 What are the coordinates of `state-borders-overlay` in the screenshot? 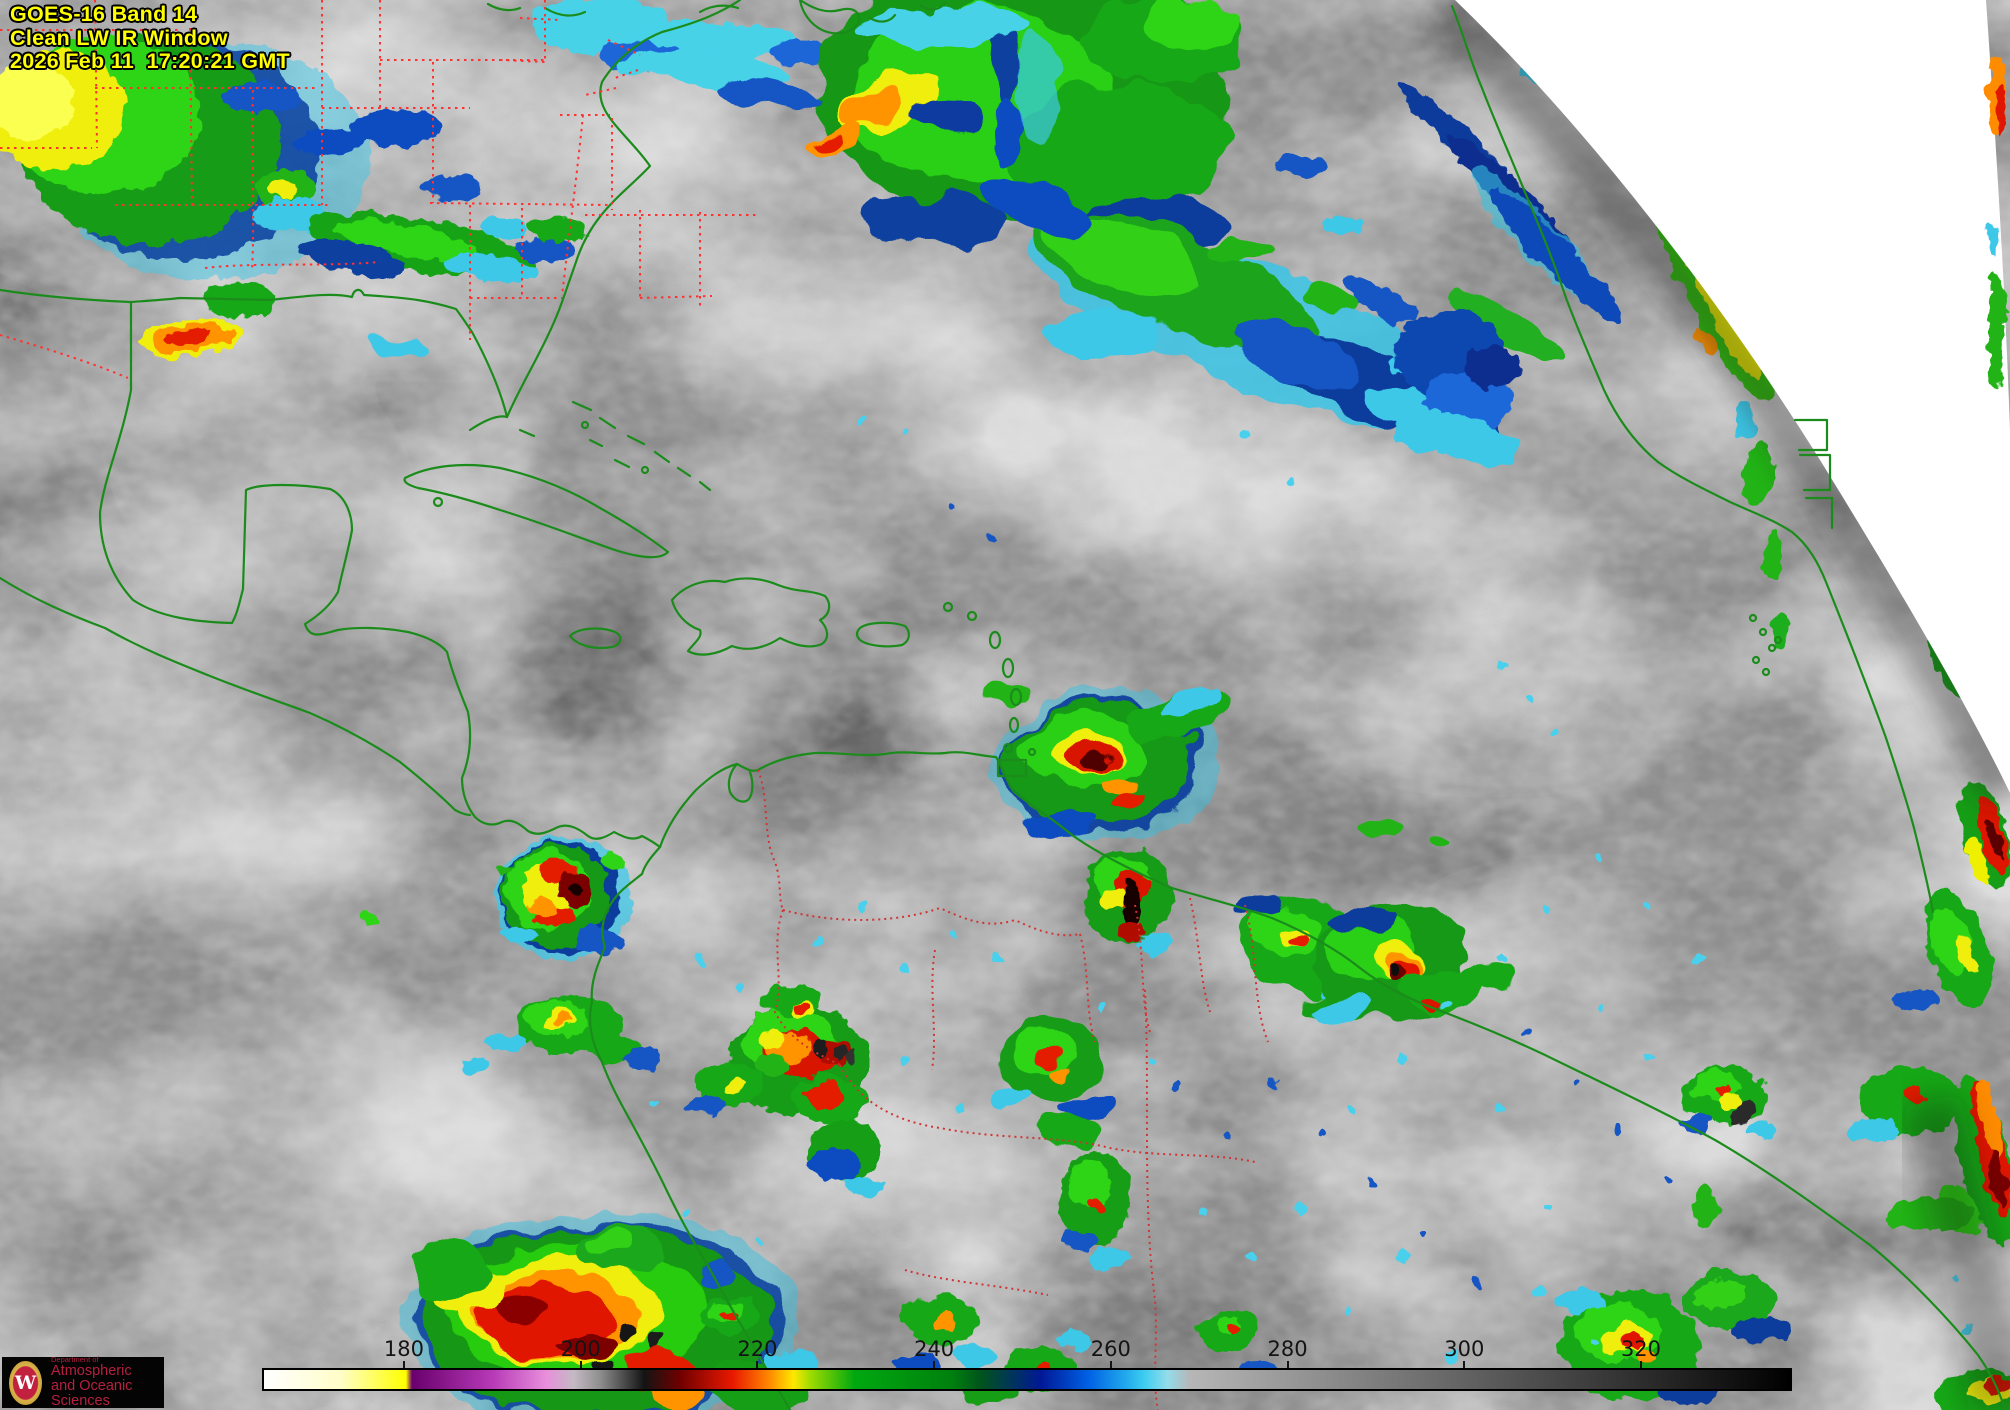 It's located at (379, 189).